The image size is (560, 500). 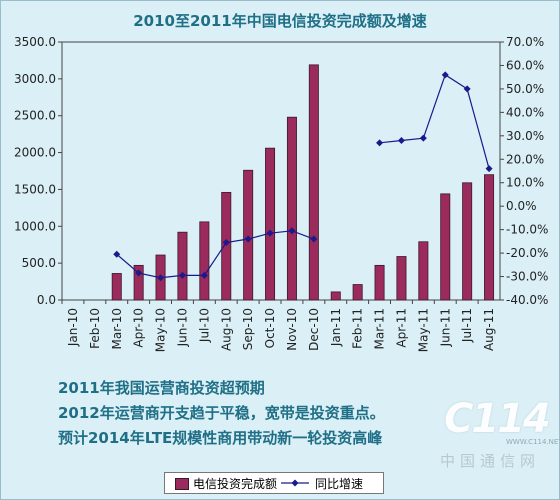 What do you see at coordinates (401, 328) in the screenshot?
I see `x-axis-tick-label: Apr-11` at bounding box center [401, 328].